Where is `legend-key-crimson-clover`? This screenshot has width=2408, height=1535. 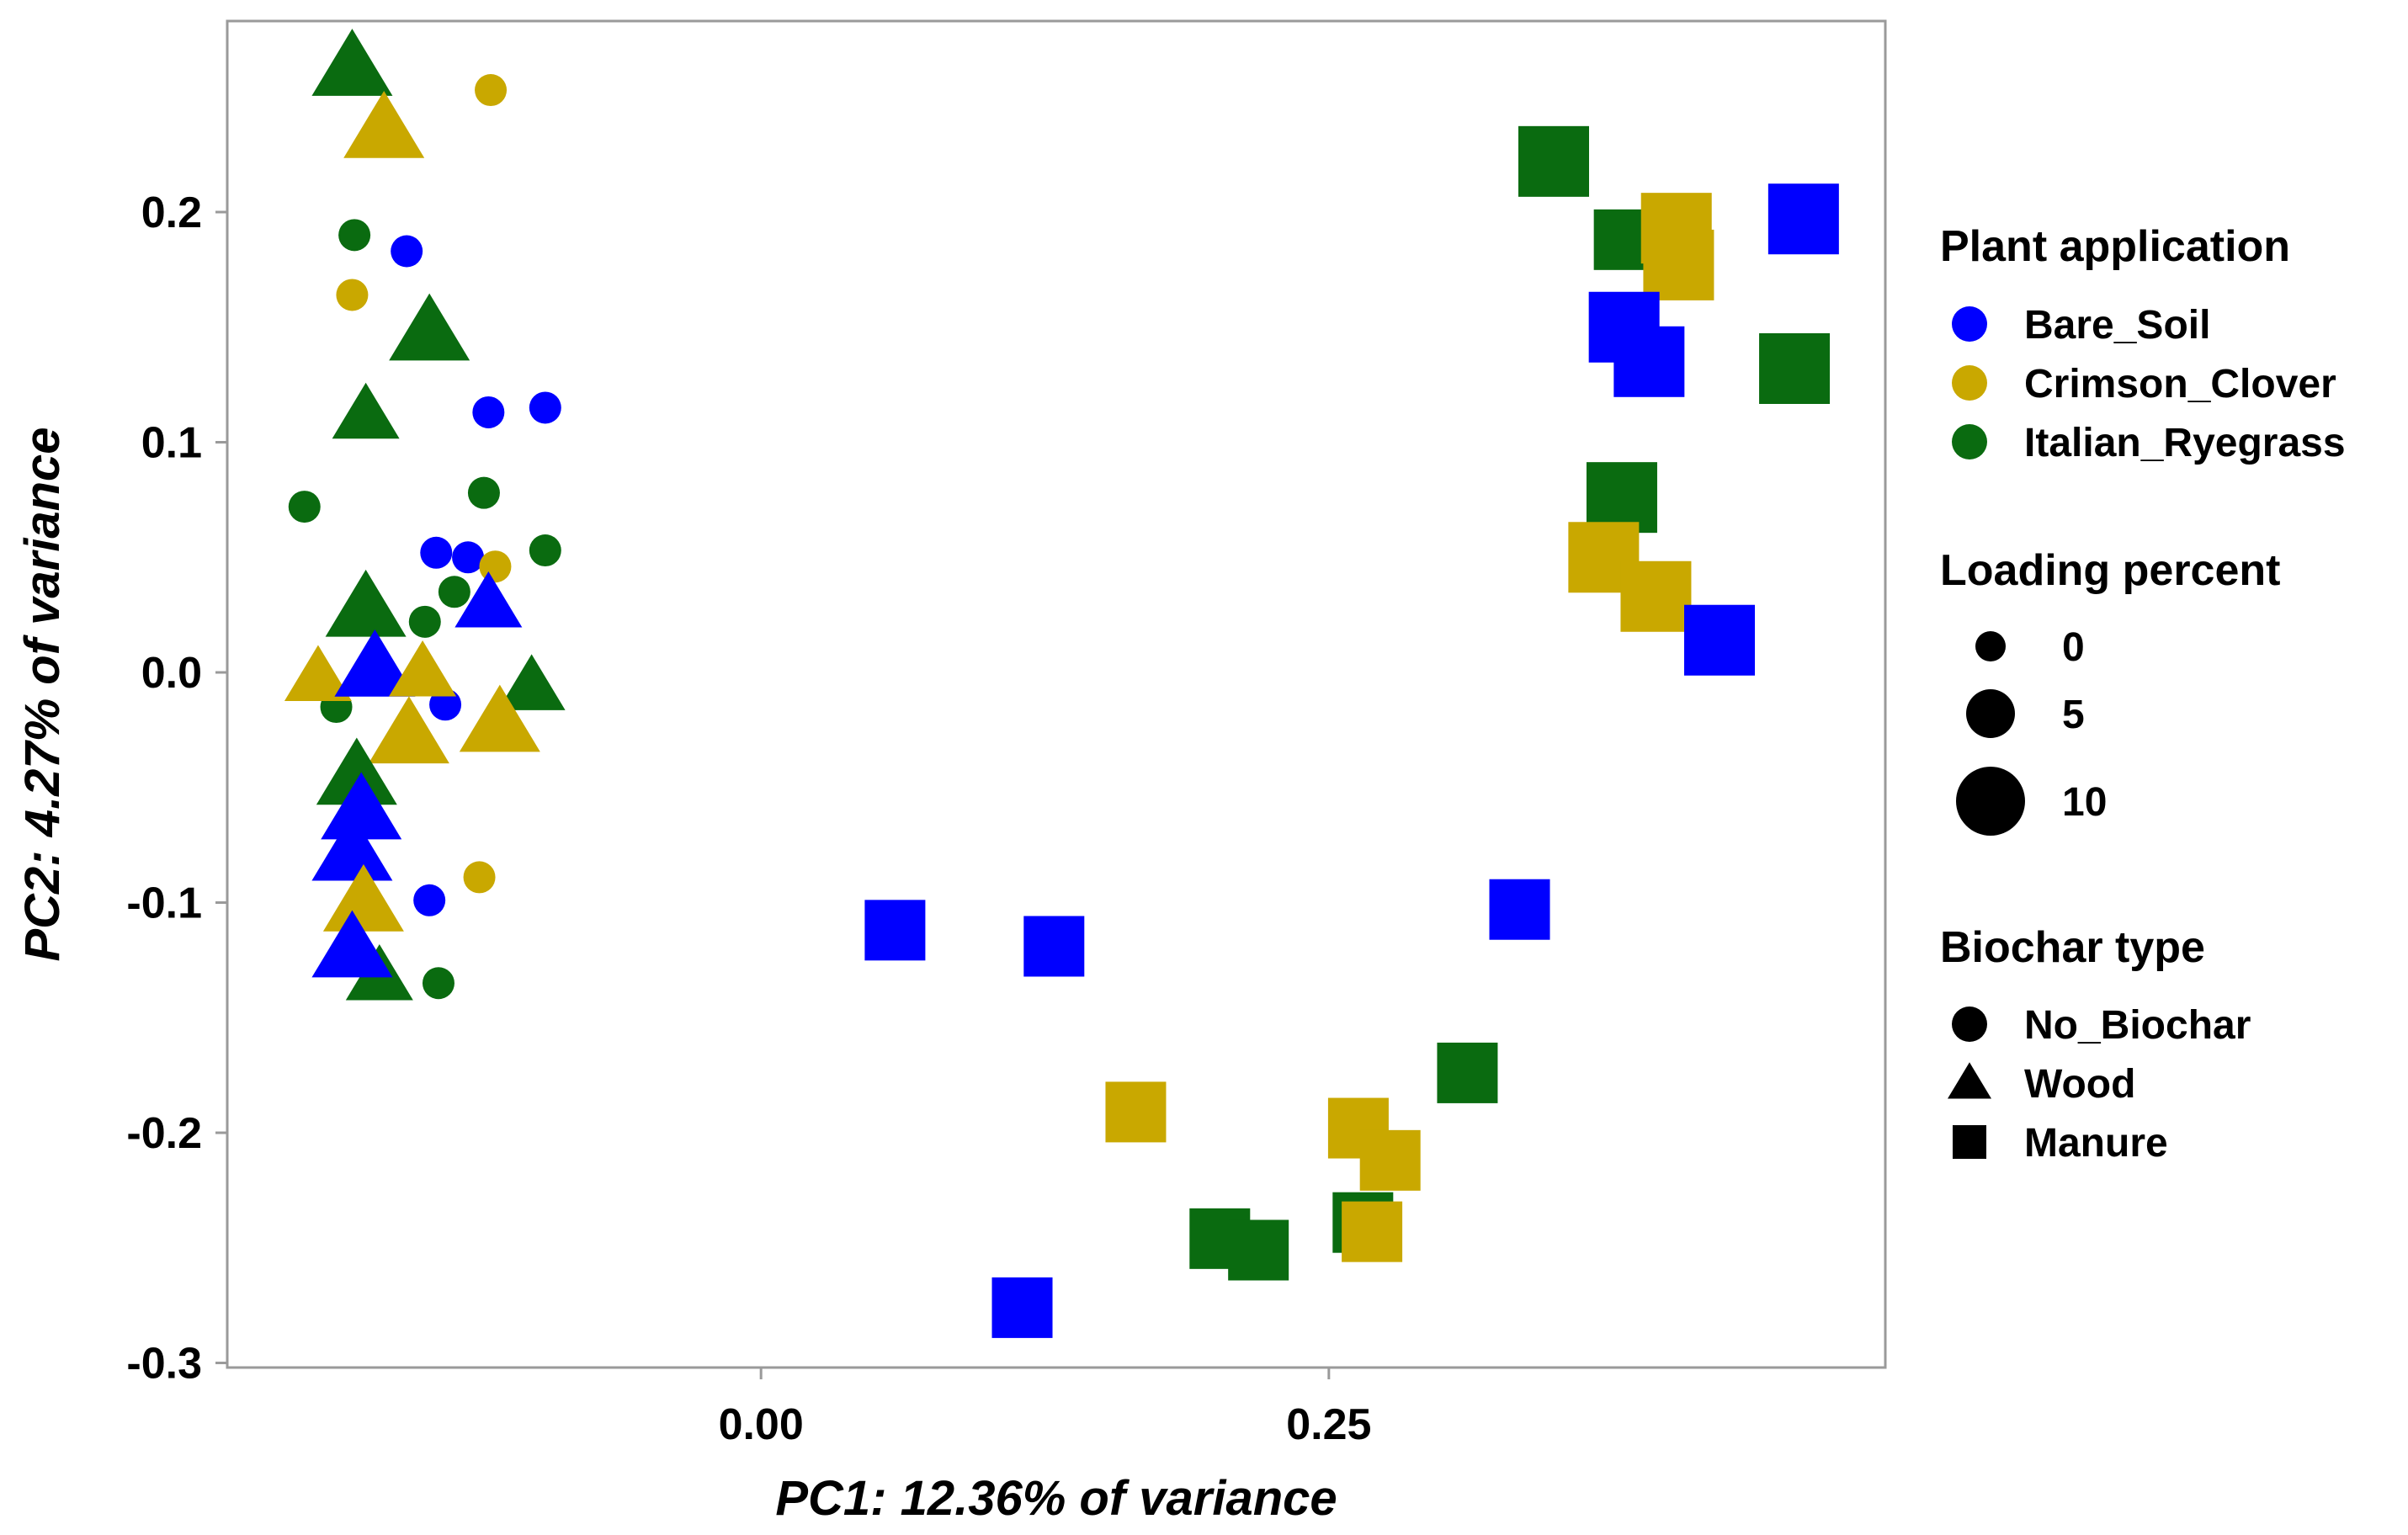 legend-key-crimson-clover is located at coordinates (1969, 383).